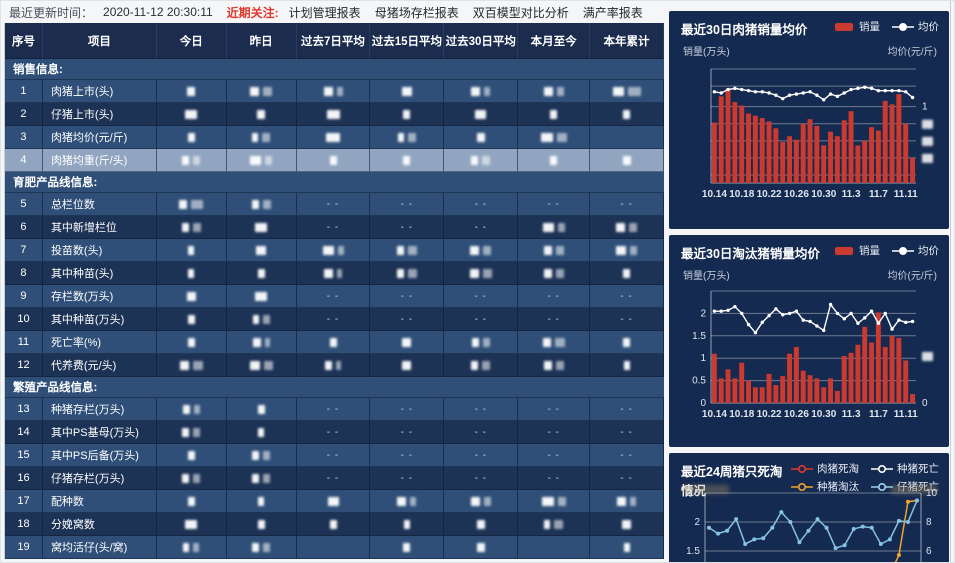 The height and width of the screenshot is (563, 955). Describe the element at coordinates (335, 547) in the screenshot. I see `table-row: 19 窝均活仔(头/窝)` at that location.